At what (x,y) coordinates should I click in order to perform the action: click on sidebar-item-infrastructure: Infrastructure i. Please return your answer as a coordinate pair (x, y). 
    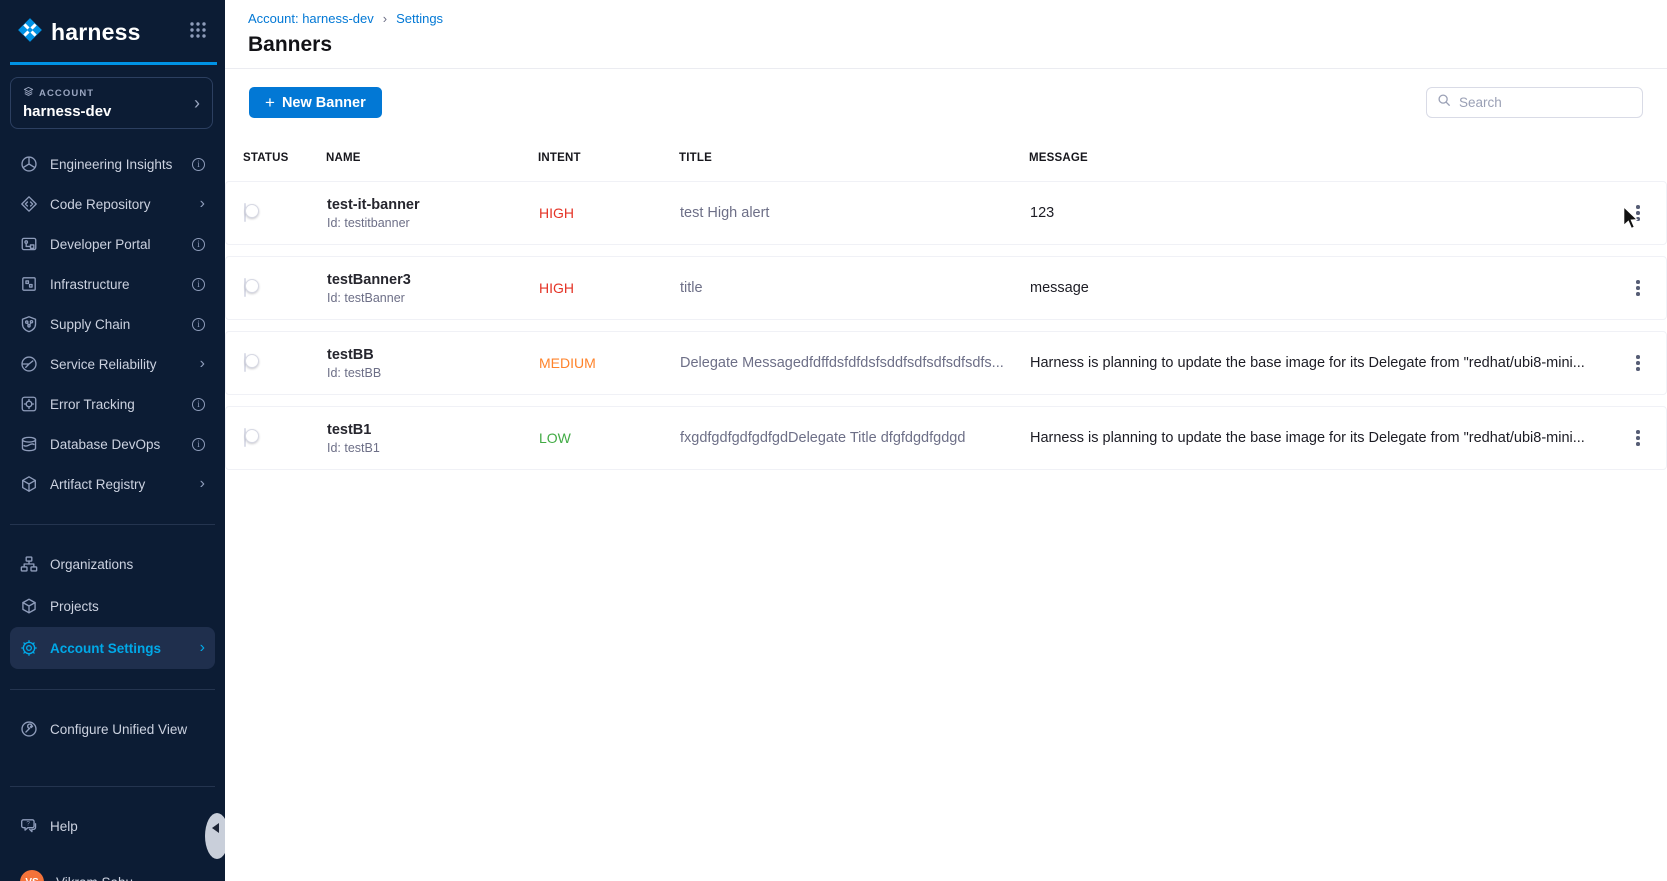
    Looking at the image, I should click on (112, 284).